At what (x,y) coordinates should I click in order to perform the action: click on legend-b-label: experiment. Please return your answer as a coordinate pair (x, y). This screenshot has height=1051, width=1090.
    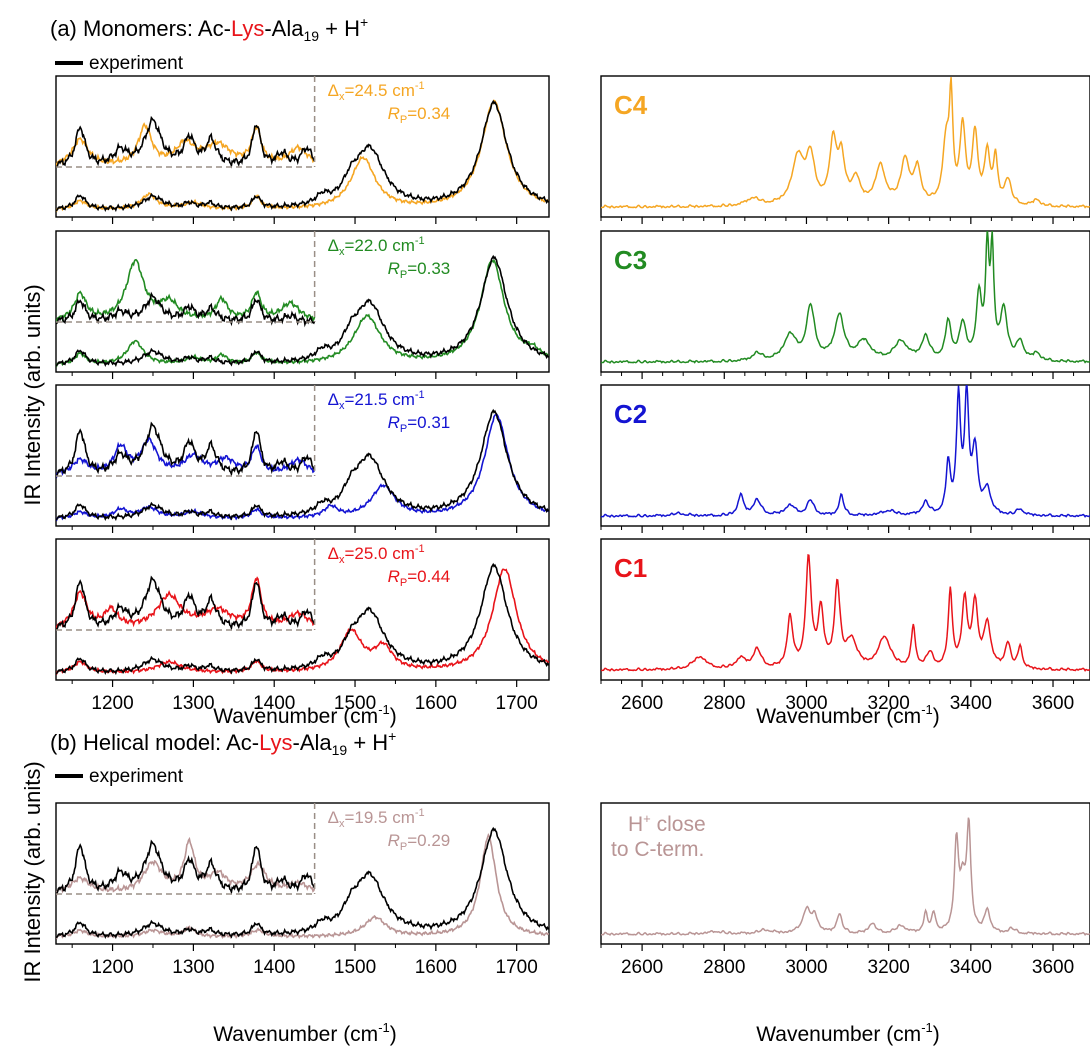
    Looking at the image, I should click on (136, 776).